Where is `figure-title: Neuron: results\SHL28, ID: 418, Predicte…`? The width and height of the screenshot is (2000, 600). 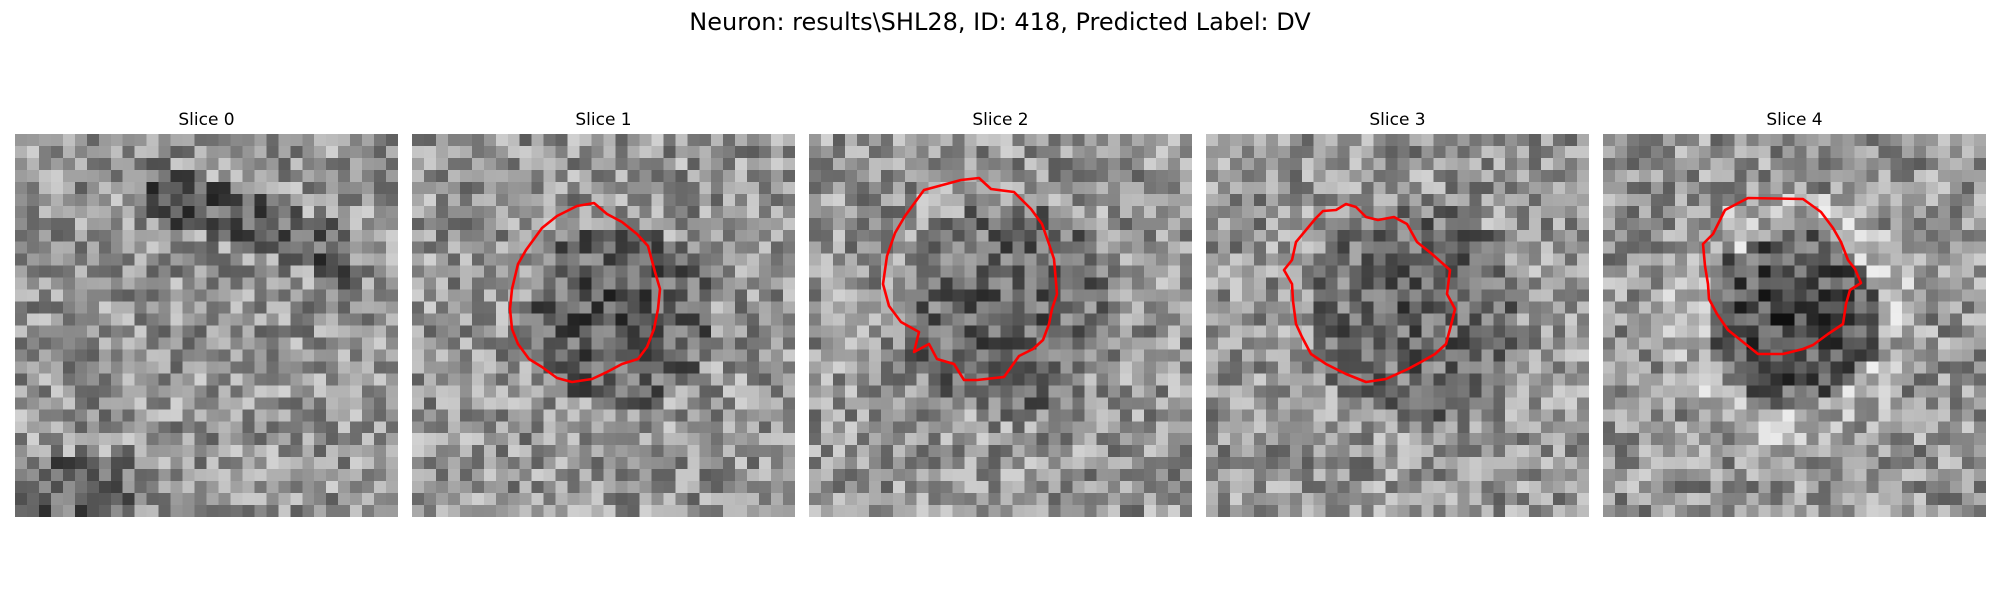
figure-title: Neuron: results\SHL28, ID: 418, Predicte… is located at coordinates (1000, 22).